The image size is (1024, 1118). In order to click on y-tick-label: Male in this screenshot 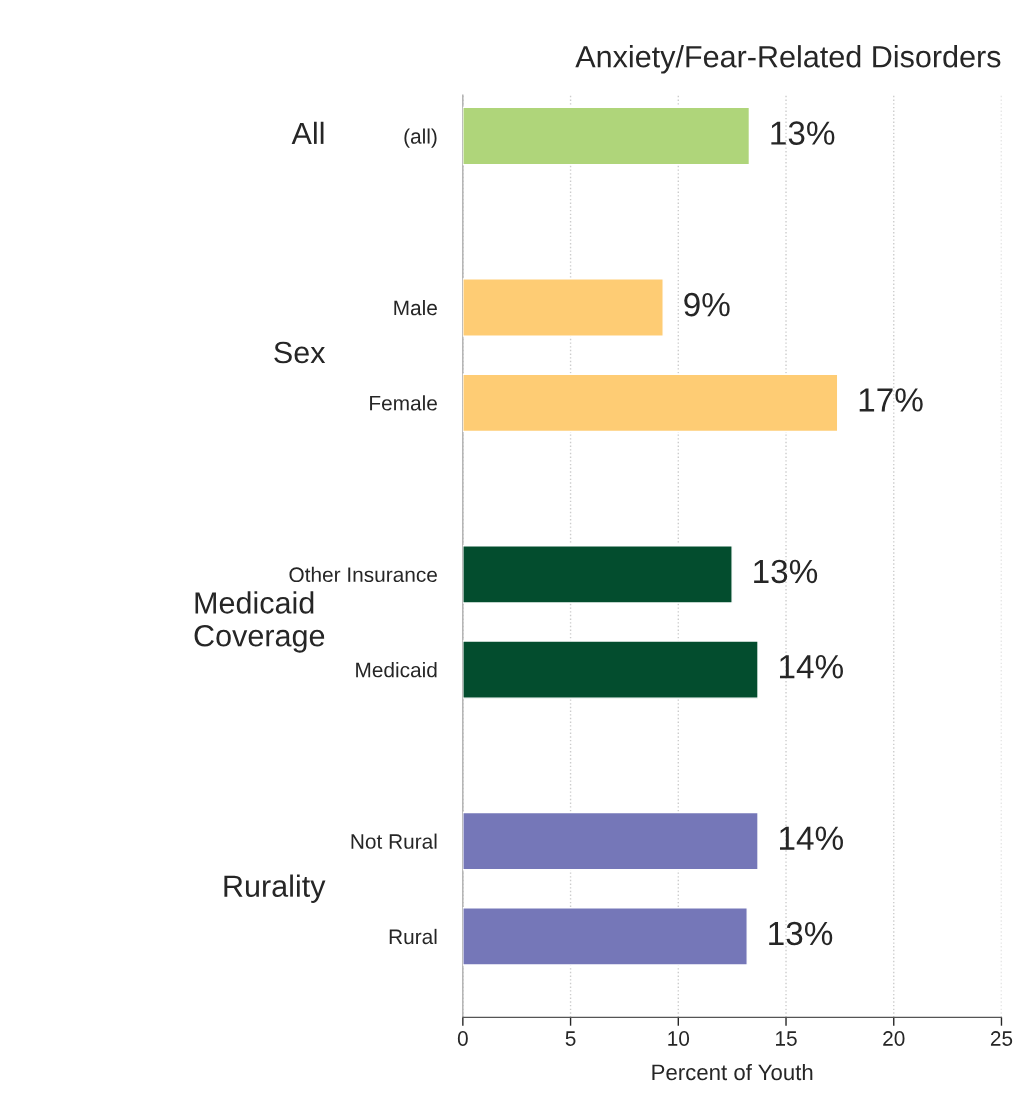, I will do `click(415, 307)`.